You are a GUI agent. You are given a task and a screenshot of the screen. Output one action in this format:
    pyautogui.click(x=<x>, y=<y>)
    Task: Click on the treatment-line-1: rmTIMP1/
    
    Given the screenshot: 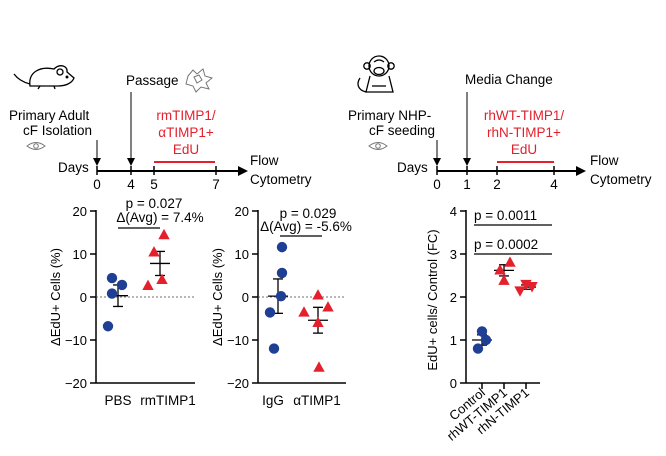 What is the action you would take?
    pyautogui.click(x=185, y=115)
    